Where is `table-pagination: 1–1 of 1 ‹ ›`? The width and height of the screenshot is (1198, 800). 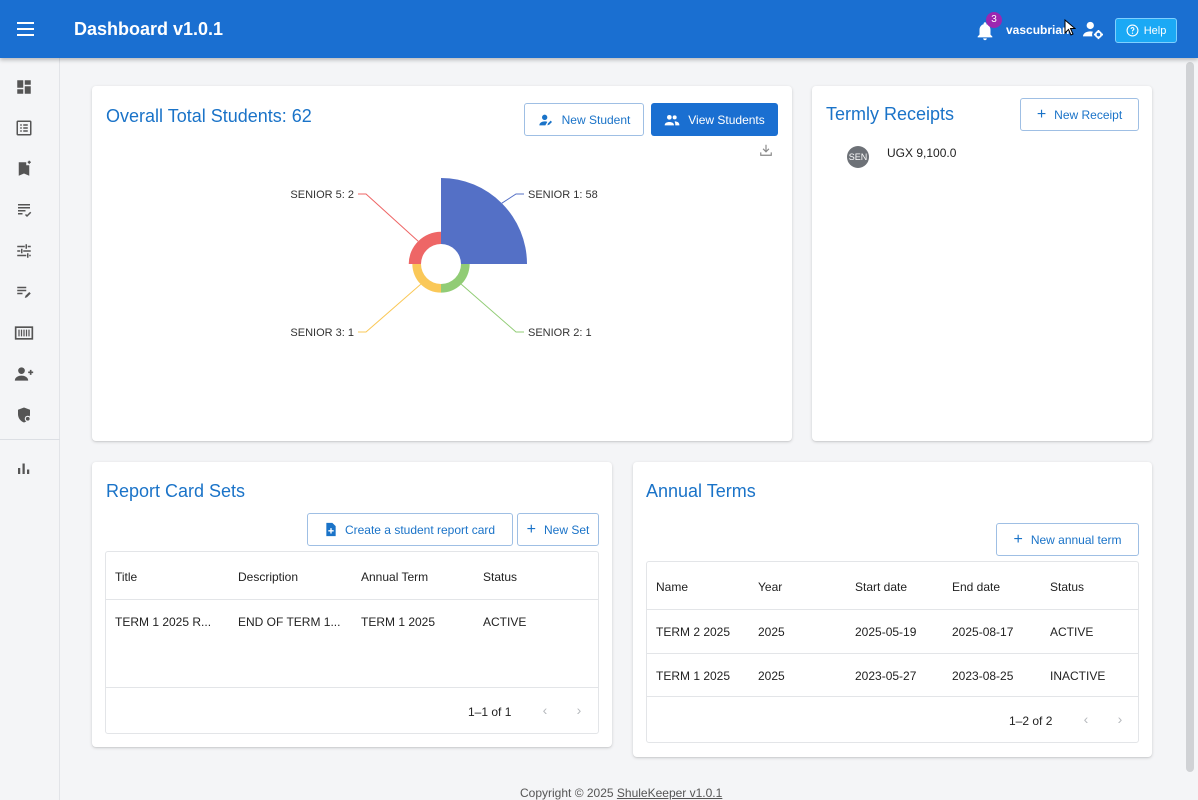
table-pagination: 1–1 of 1 ‹ › is located at coordinates (352, 710).